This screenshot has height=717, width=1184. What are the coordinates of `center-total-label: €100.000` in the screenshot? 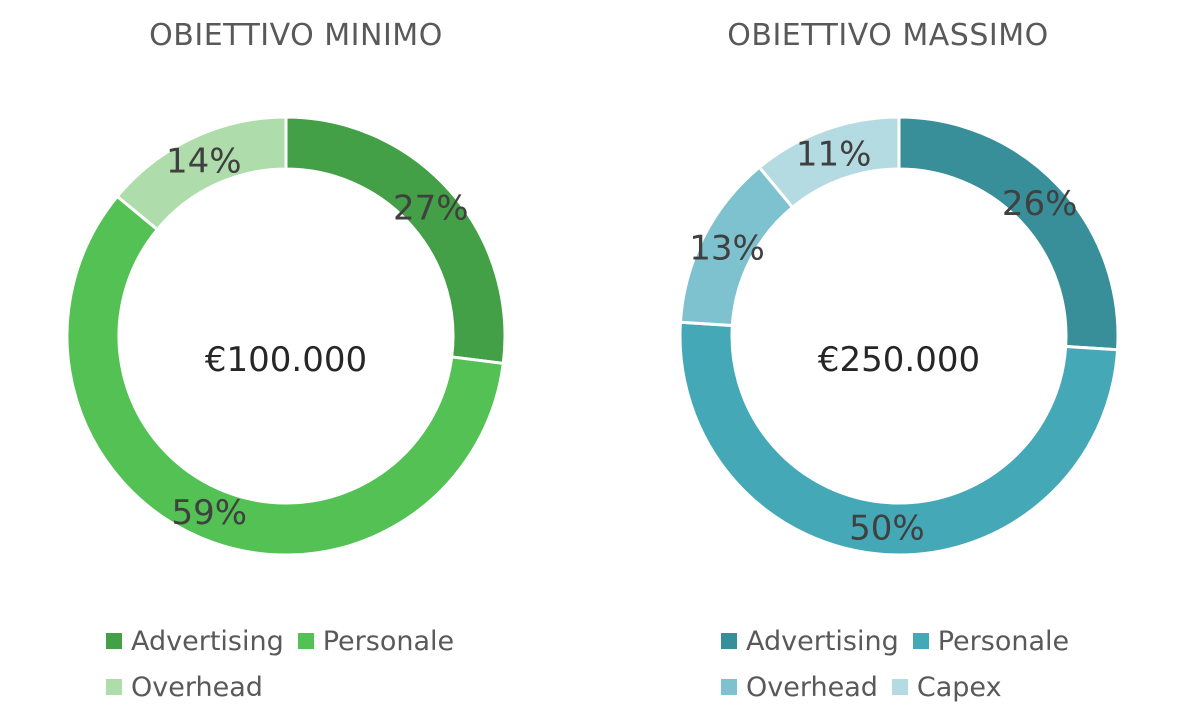 It's located at (286, 360).